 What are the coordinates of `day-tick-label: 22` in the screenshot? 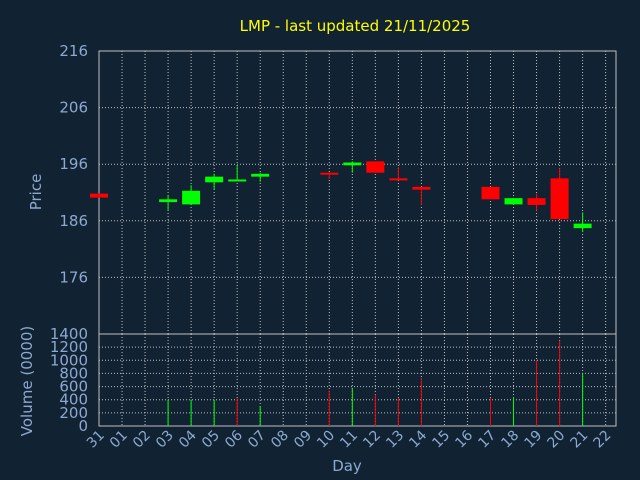 It's located at (603, 440).